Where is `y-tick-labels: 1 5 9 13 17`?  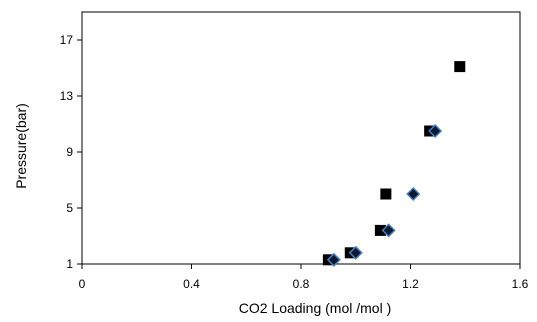 y-tick-labels: 1 5 9 13 17 is located at coordinates (67, 152).